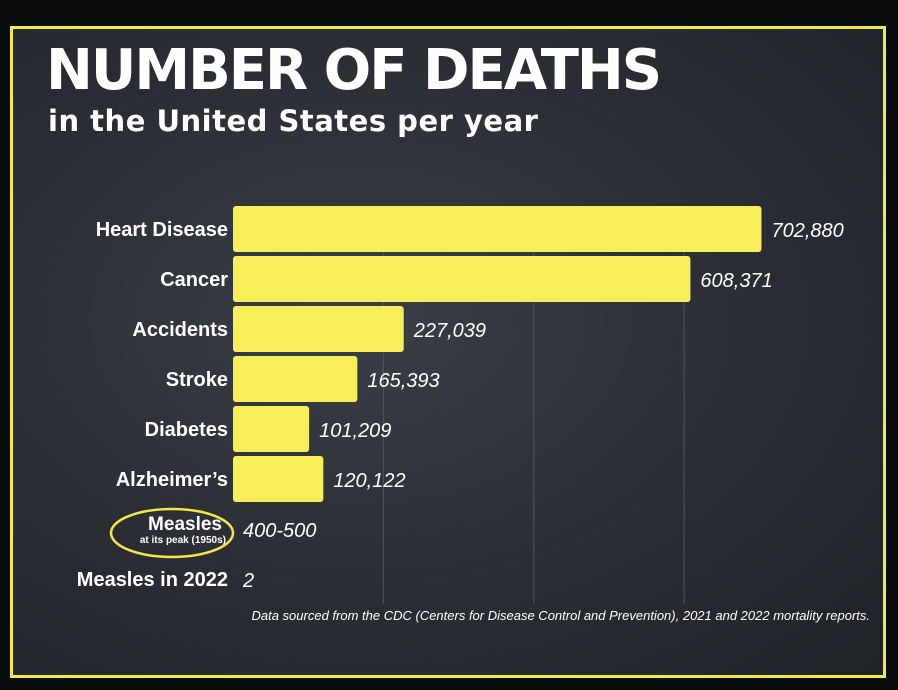 This screenshot has width=898, height=690. What do you see at coordinates (807, 231) in the screenshot?
I see `value-label: 702,880` at bounding box center [807, 231].